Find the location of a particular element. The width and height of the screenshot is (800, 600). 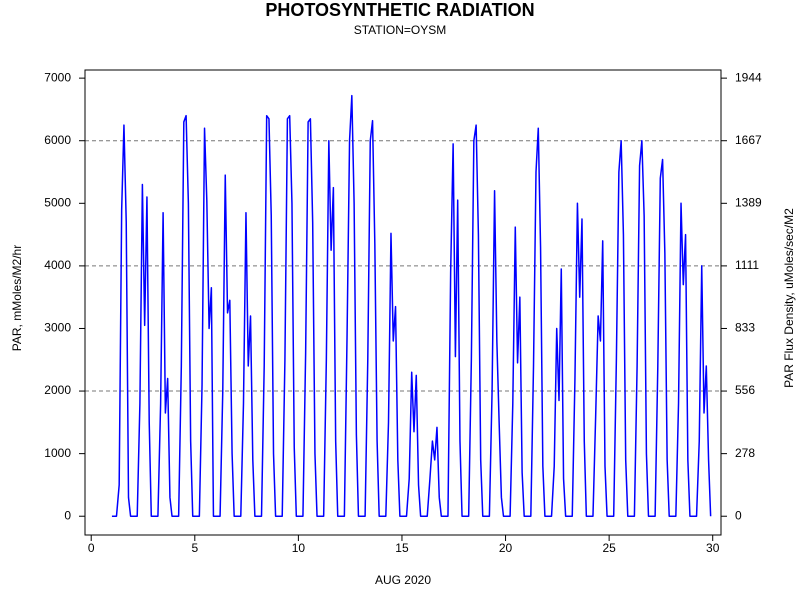

y2-tick-label: 1944 is located at coordinates (748, 77).